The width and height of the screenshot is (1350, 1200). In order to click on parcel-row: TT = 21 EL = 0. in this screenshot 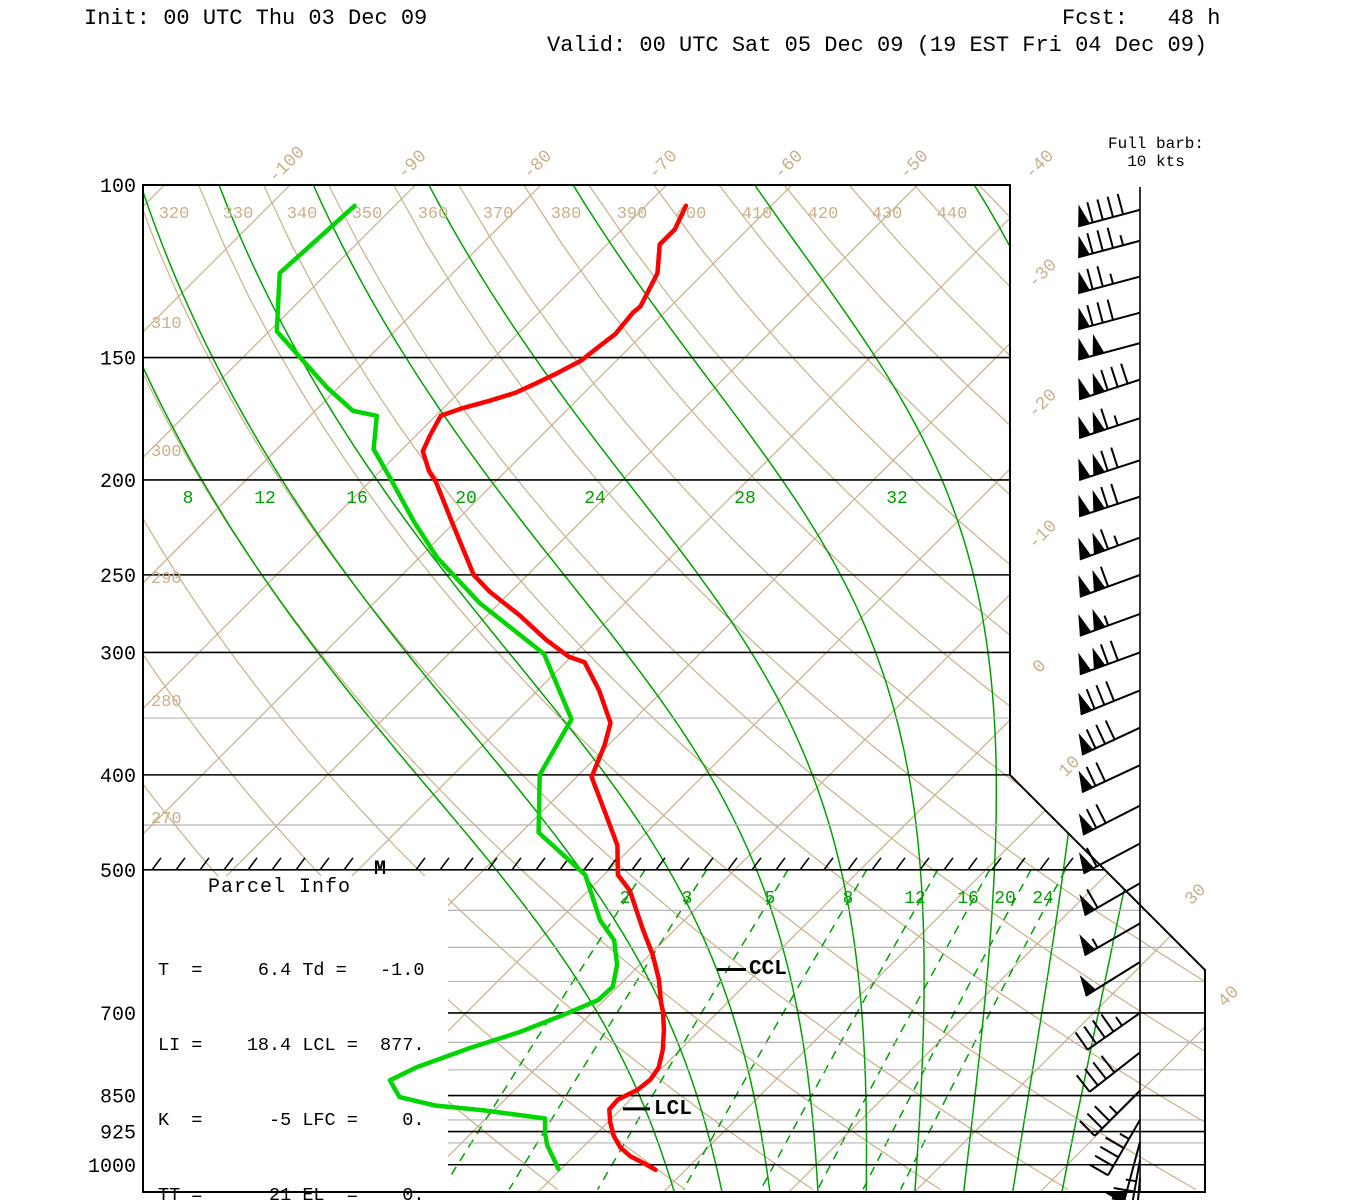, I will do `click(291, 1192)`.